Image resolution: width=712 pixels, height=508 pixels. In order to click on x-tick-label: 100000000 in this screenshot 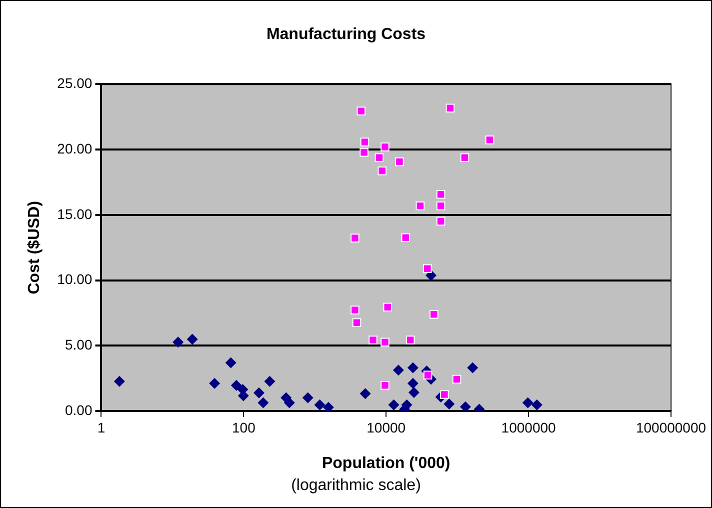, I will do `click(671, 427)`.